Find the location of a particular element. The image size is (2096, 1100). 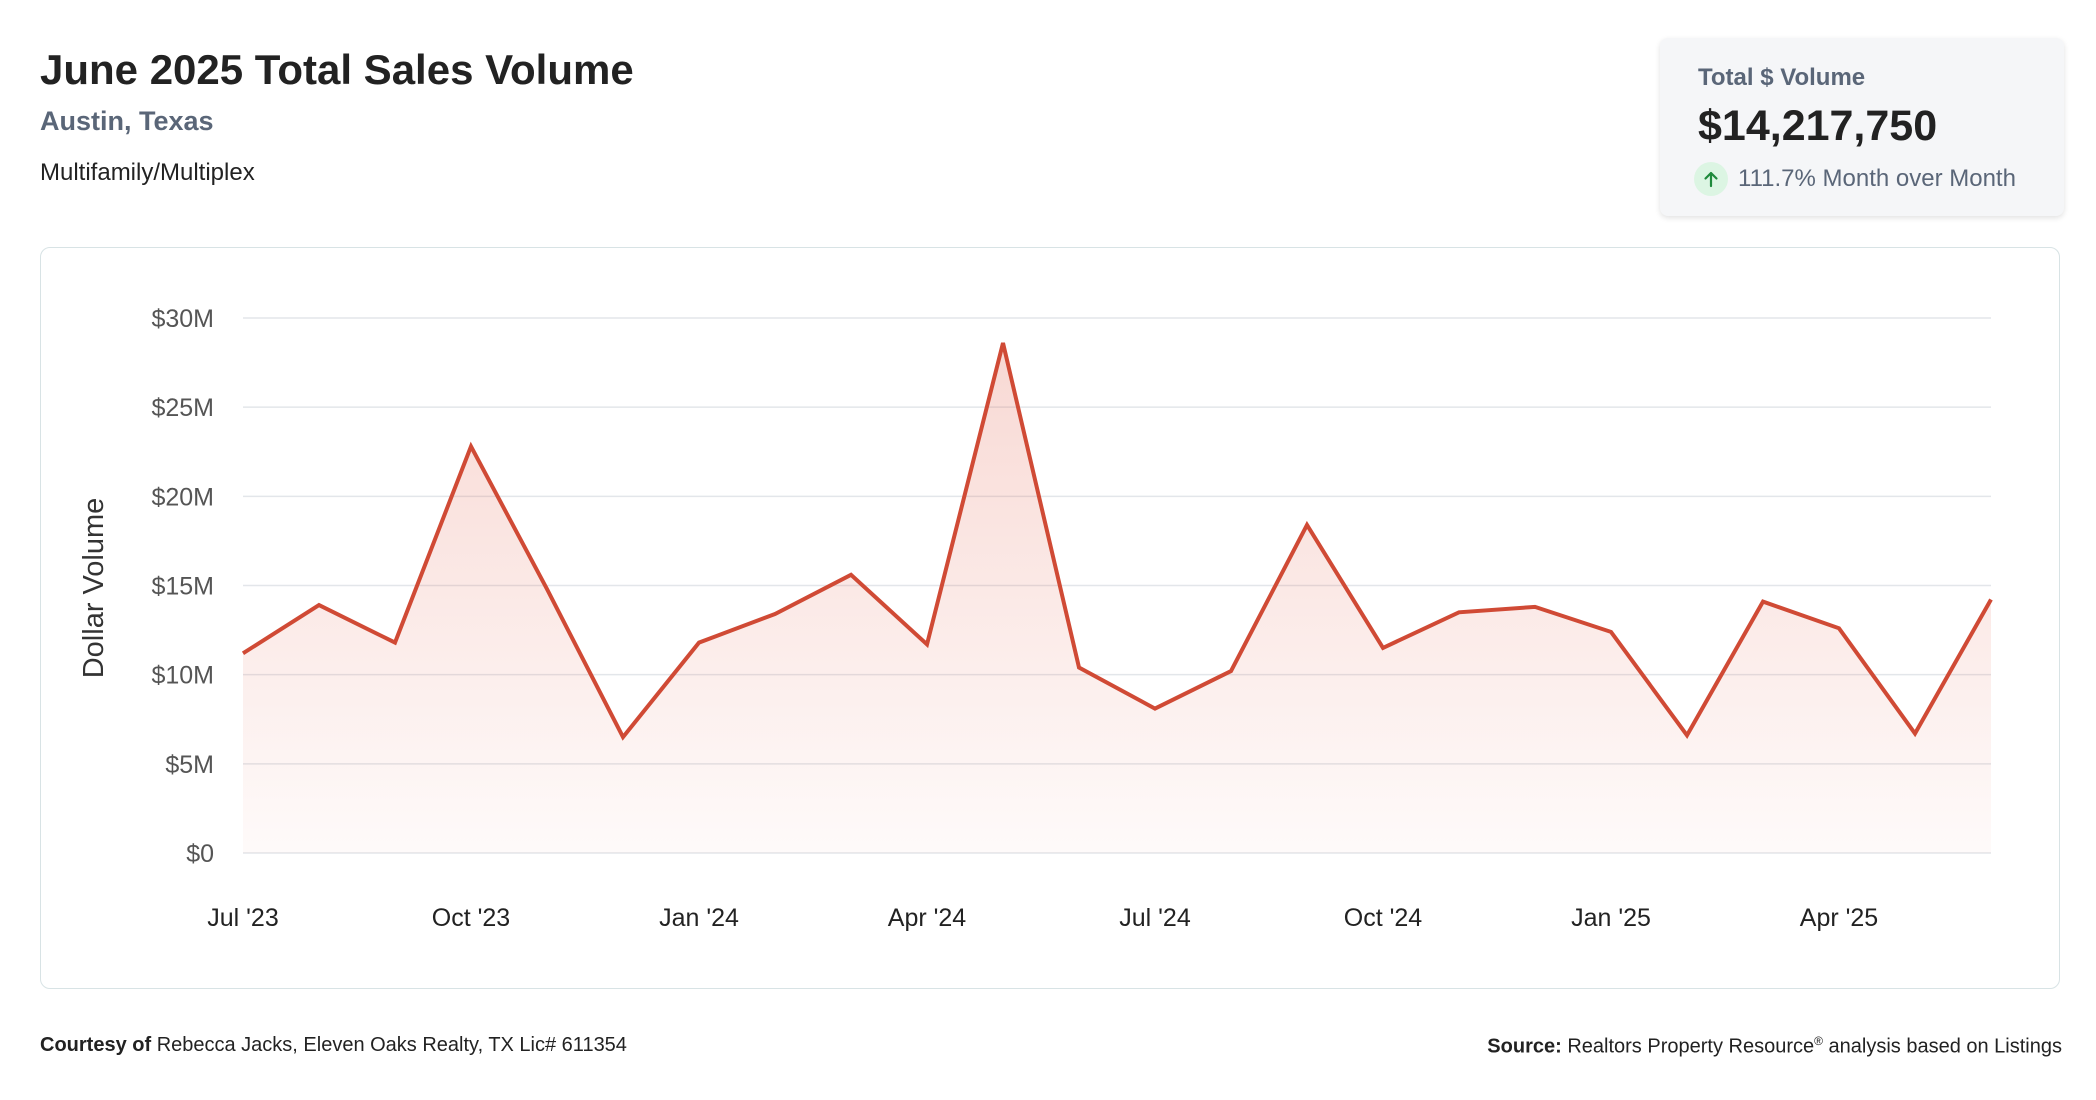

location-subtitle: Austin, Texas is located at coordinates (127, 121).